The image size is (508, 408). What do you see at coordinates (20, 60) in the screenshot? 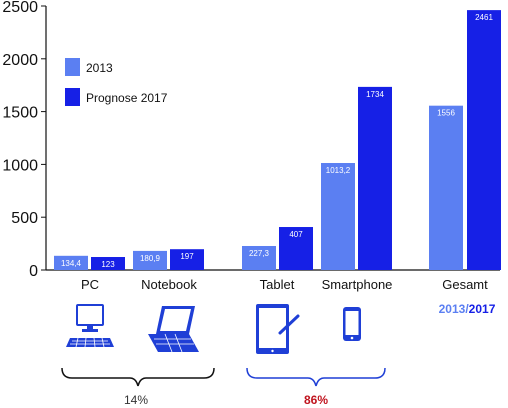
I see `y-tick-label: 2000` at bounding box center [20, 60].